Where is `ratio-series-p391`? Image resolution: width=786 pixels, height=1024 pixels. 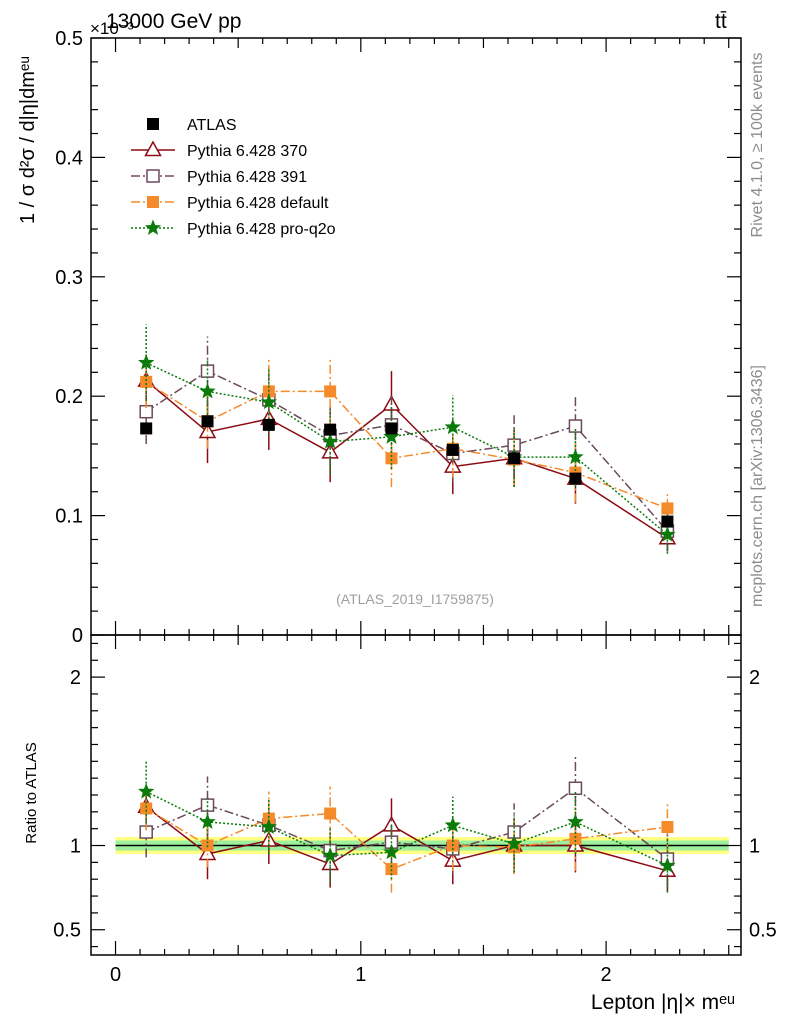 ratio-series-p391 is located at coordinates (407, 821).